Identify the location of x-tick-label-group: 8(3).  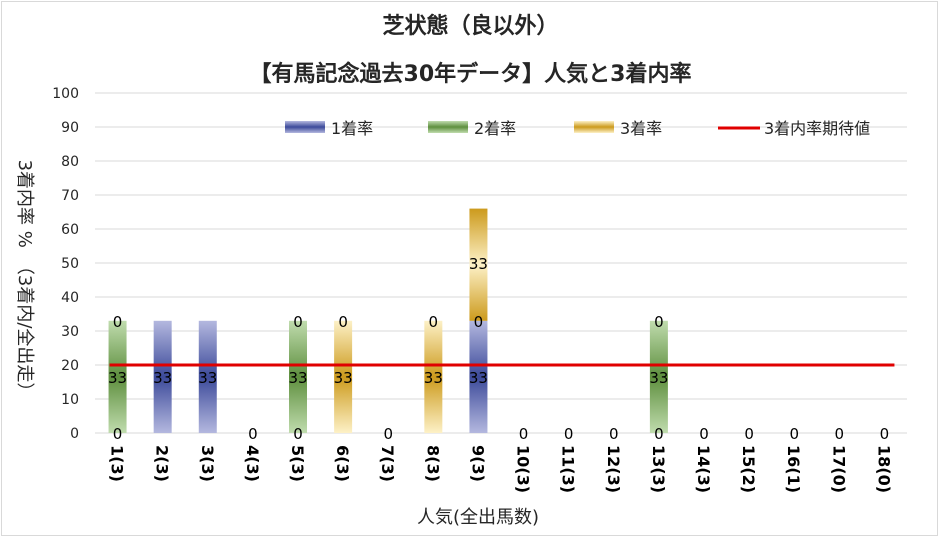
(432, 463).